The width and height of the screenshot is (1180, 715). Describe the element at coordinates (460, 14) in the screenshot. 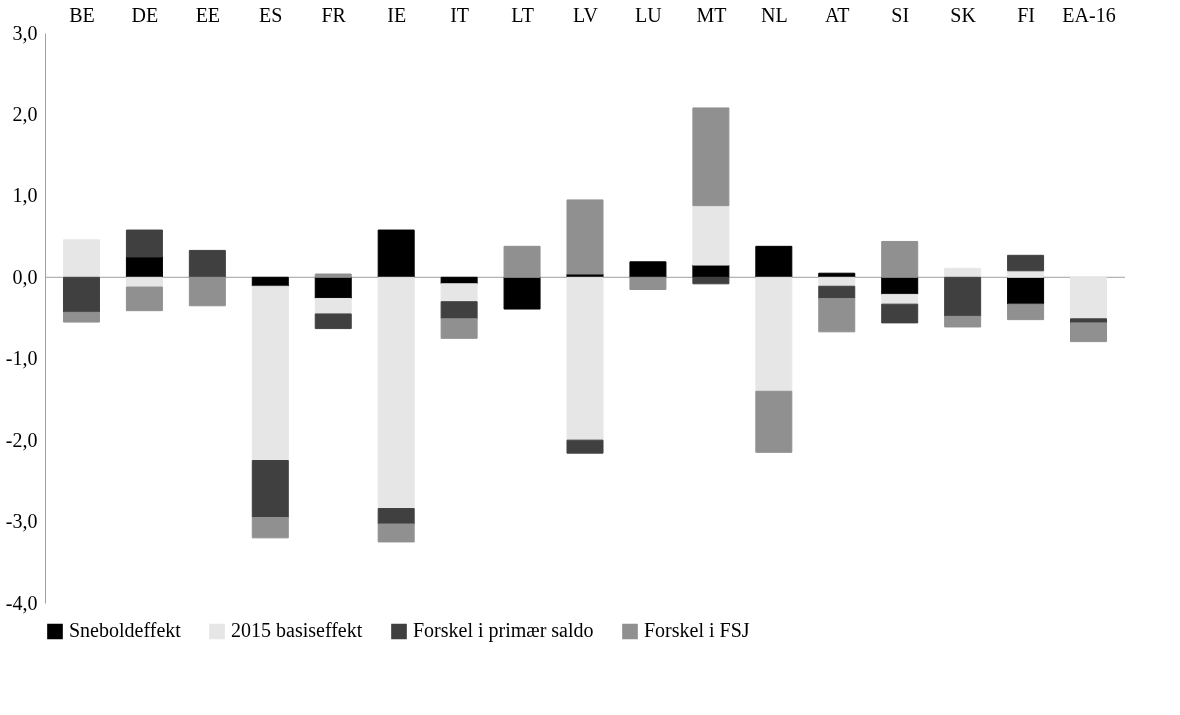

I see `x-tick-label: IT` at that location.